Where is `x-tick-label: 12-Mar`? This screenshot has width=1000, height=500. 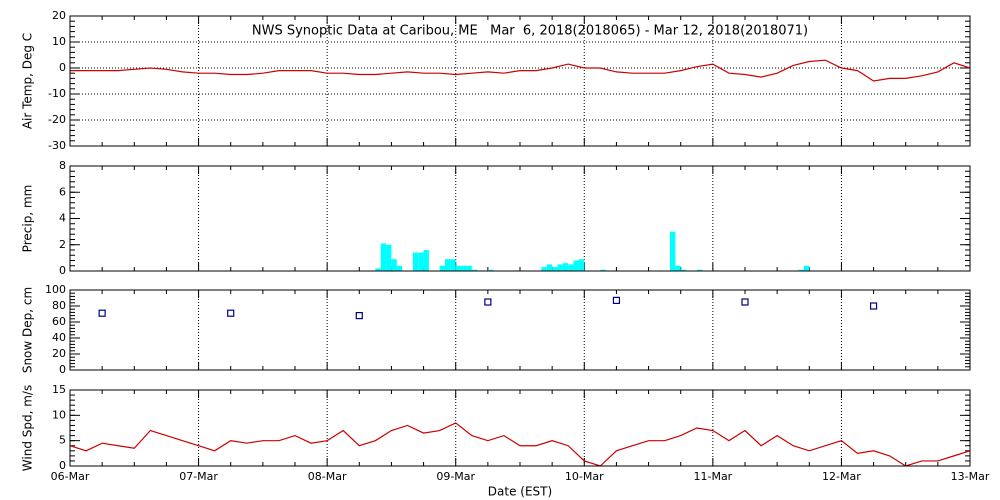 x-tick-label: 12-Mar is located at coordinates (841, 476).